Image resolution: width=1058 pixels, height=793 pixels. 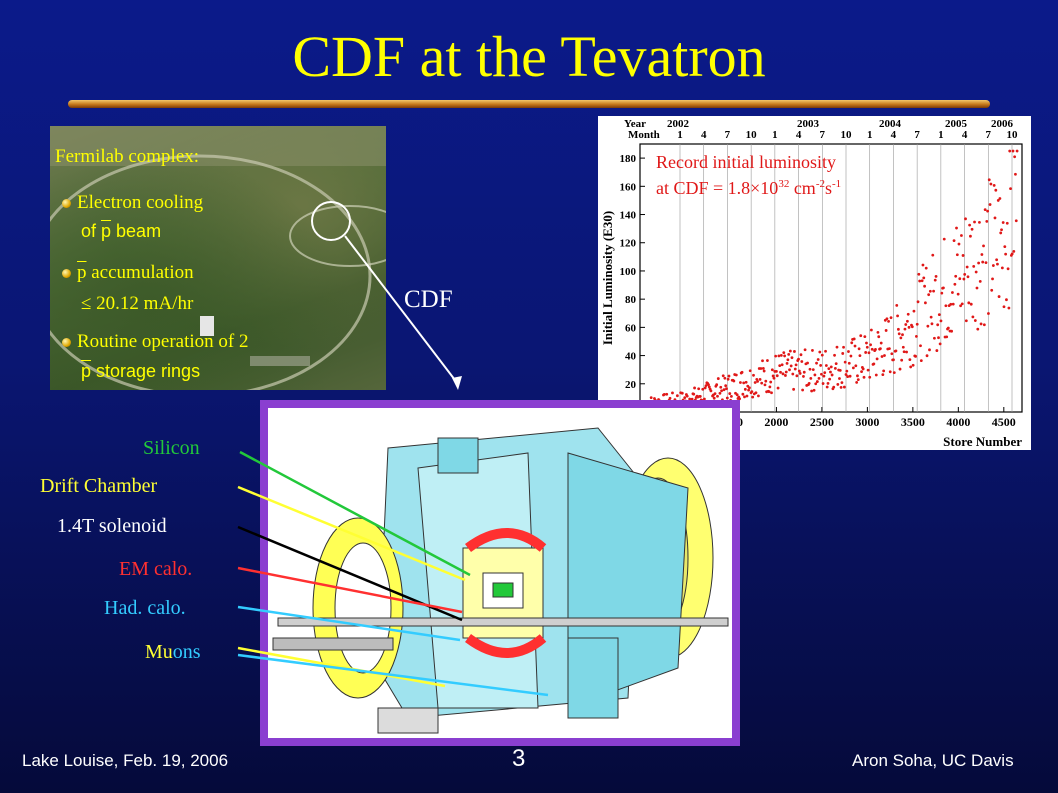 I want to click on label-had-calo: Had. calo., so click(x=145, y=608).